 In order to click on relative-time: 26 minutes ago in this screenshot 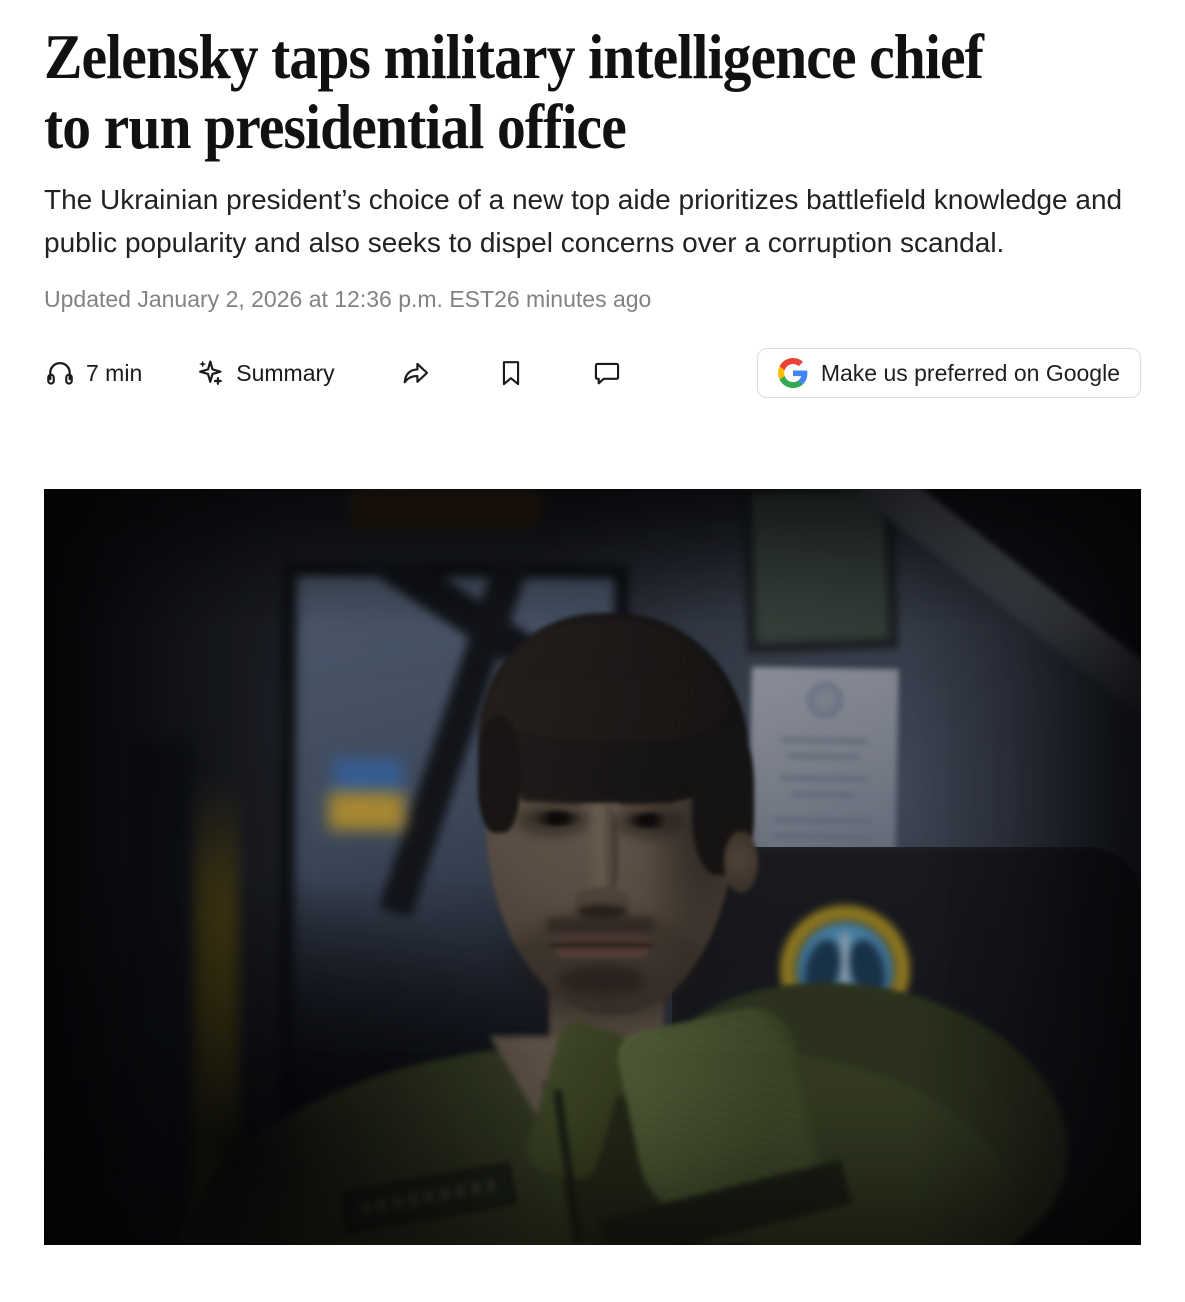, I will do `click(573, 299)`.